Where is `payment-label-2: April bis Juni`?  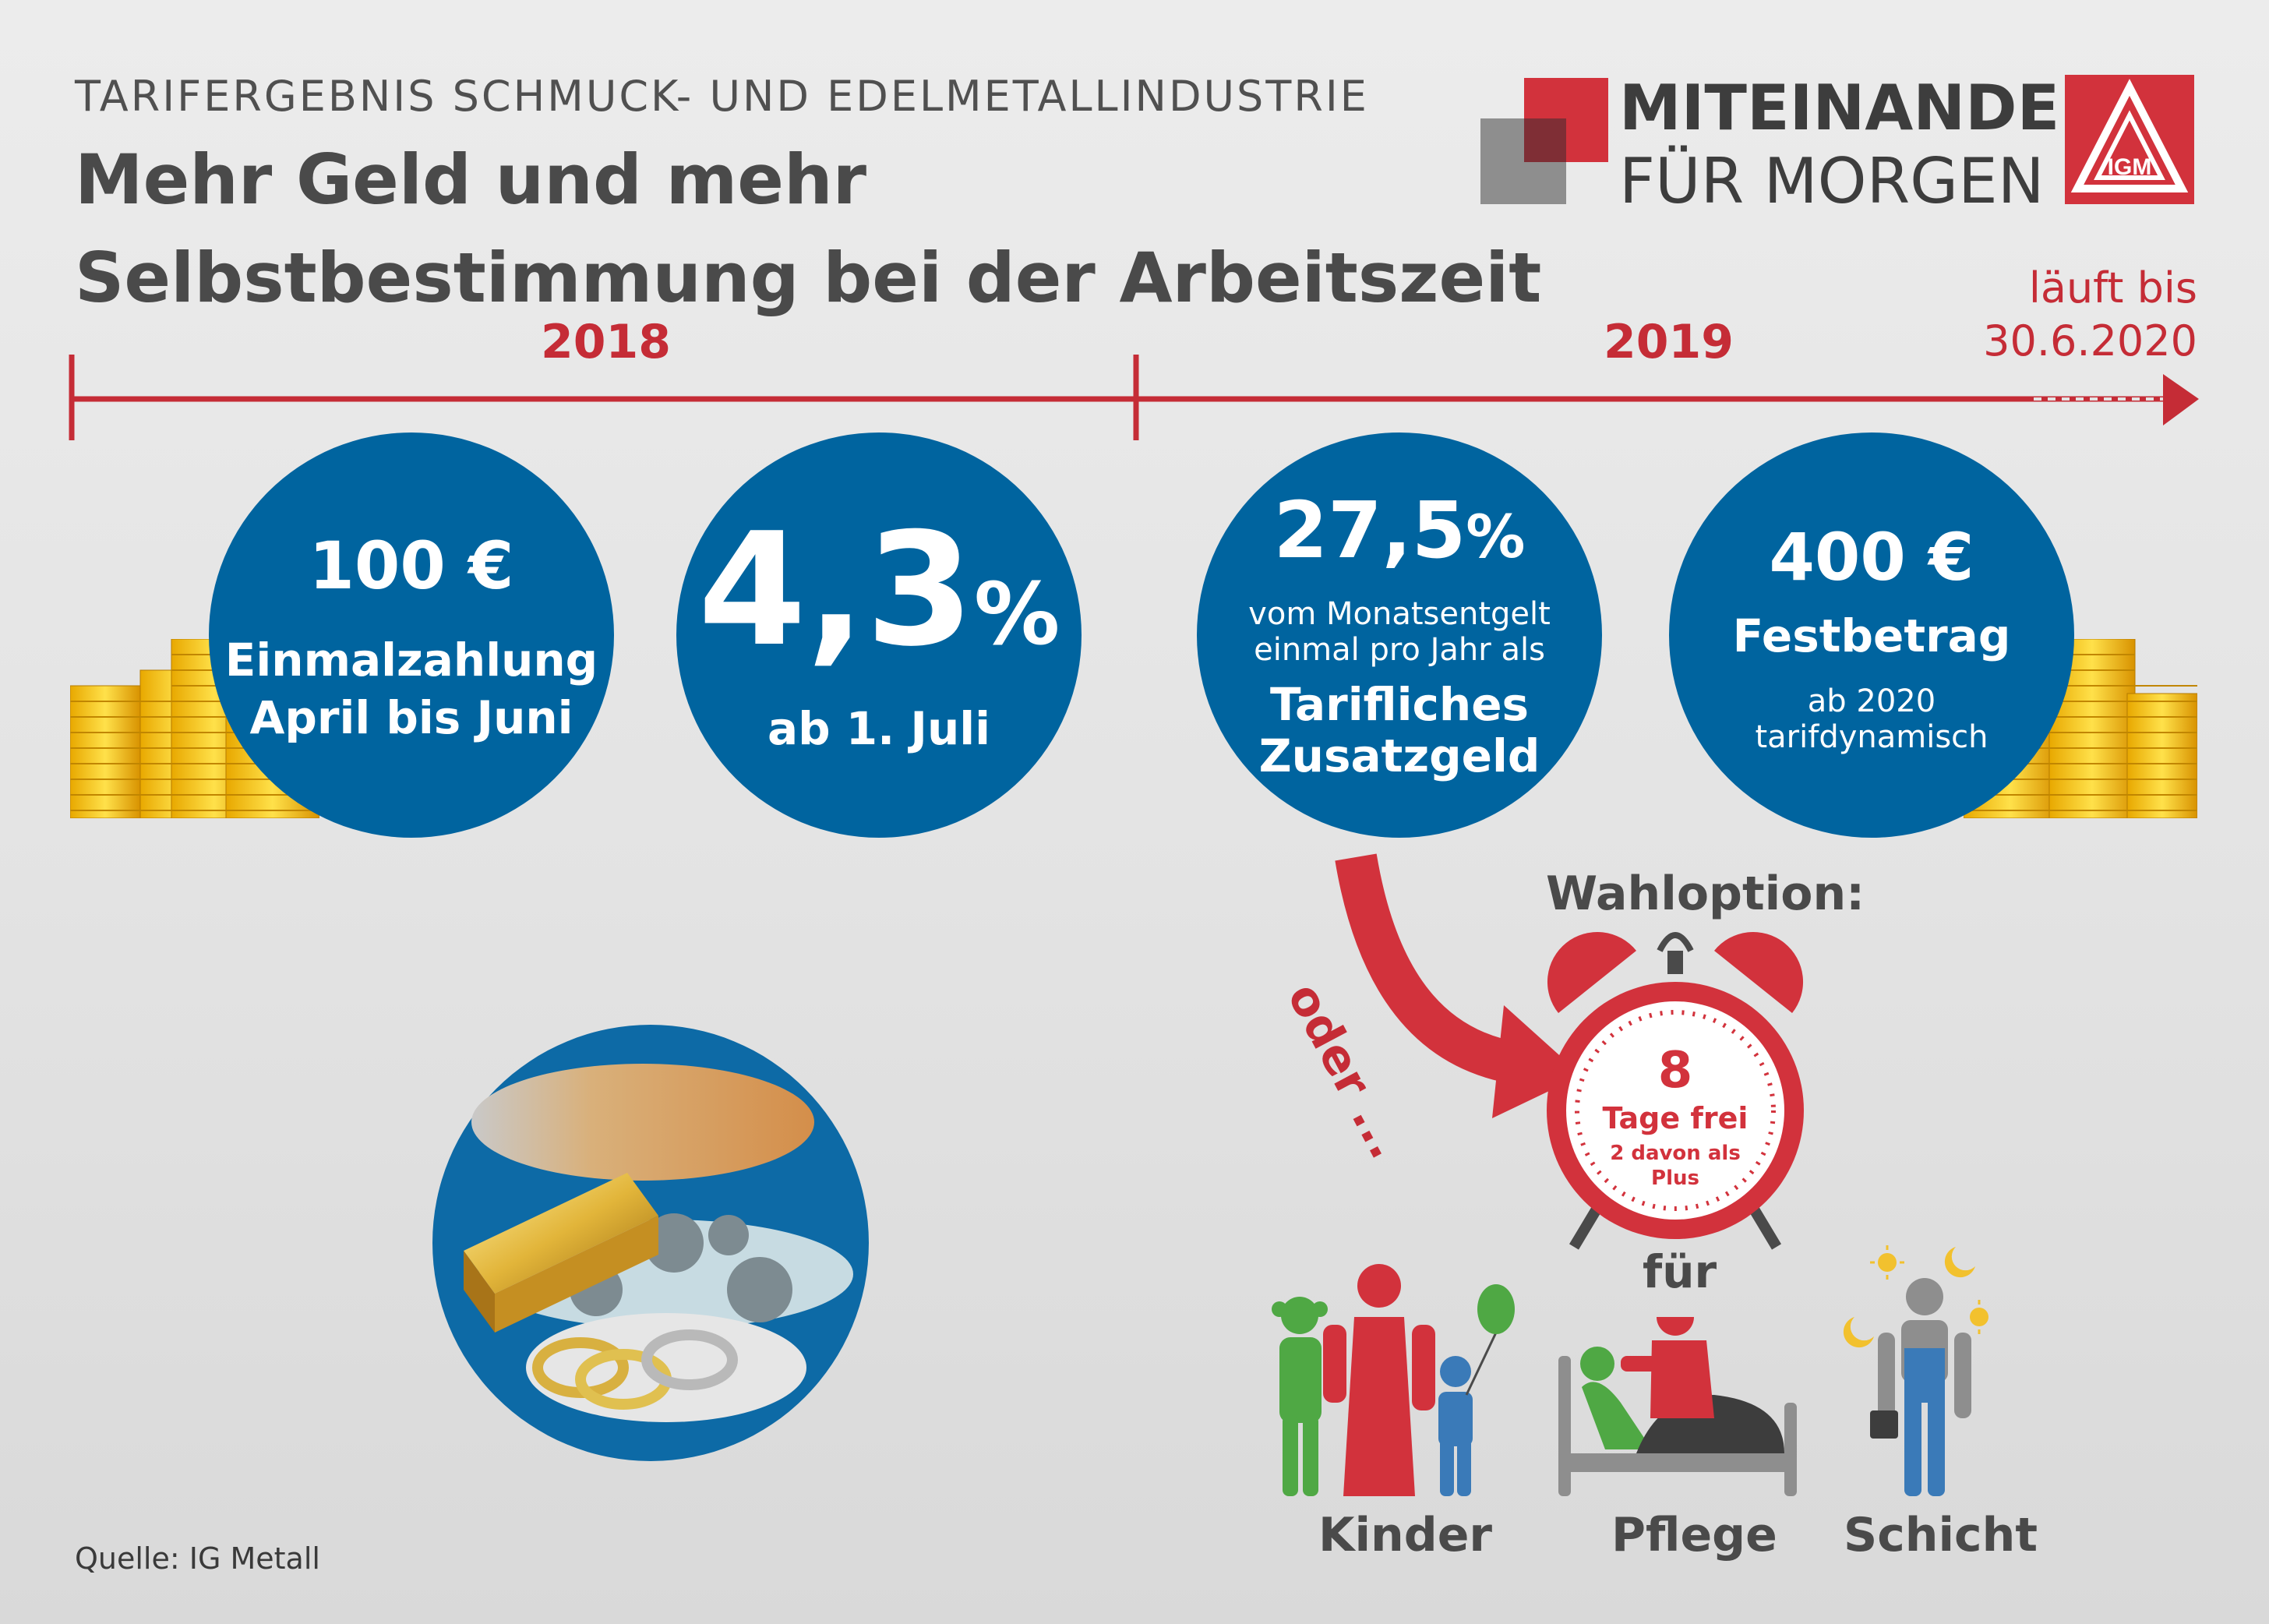 payment-label-2: April bis Juni is located at coordinates (411, 717).